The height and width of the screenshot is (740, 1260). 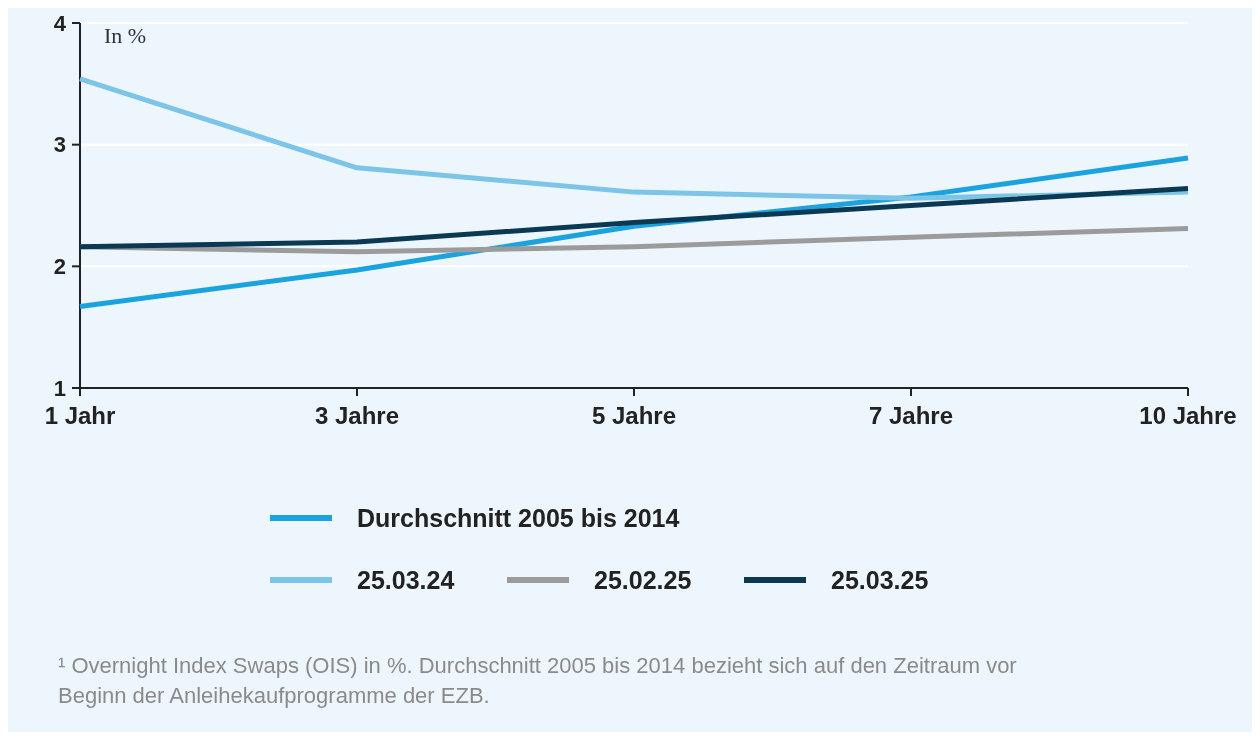 What do you see at coordinates (357, 415) in the screenshot?
I see `x-tick-label: 3 Jahre` at bounding box center [357, 415].